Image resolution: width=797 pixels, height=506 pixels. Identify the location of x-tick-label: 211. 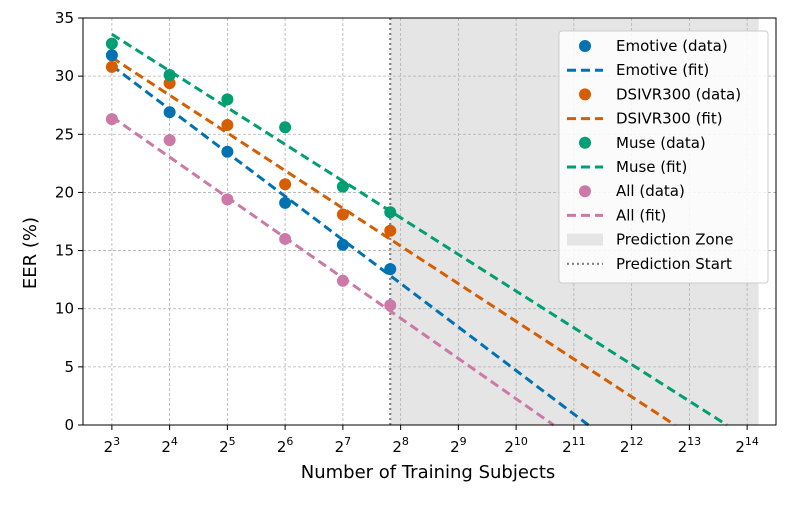
(574, 445).